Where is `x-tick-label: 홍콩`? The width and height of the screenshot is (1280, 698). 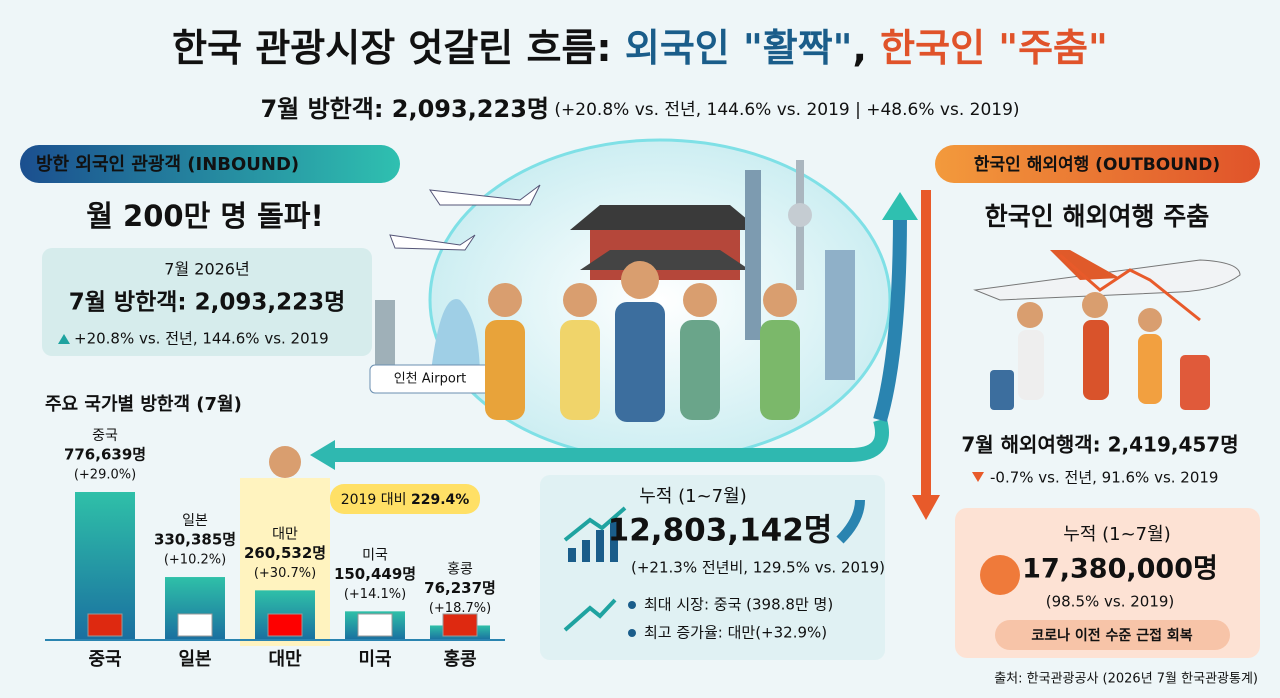
x-tick-label: 홍콩 is located at coordinates (459, 659).